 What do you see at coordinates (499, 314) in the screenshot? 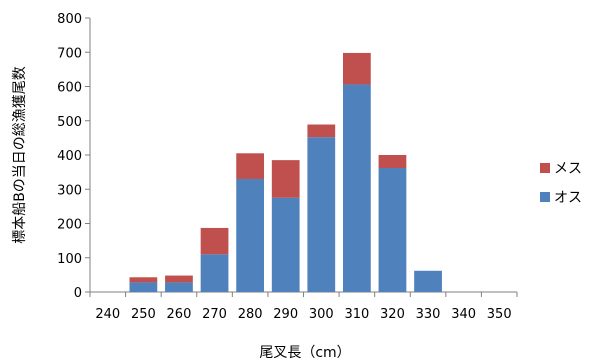
I see `x-tick-label: 350` at bounding box center [499, 314].